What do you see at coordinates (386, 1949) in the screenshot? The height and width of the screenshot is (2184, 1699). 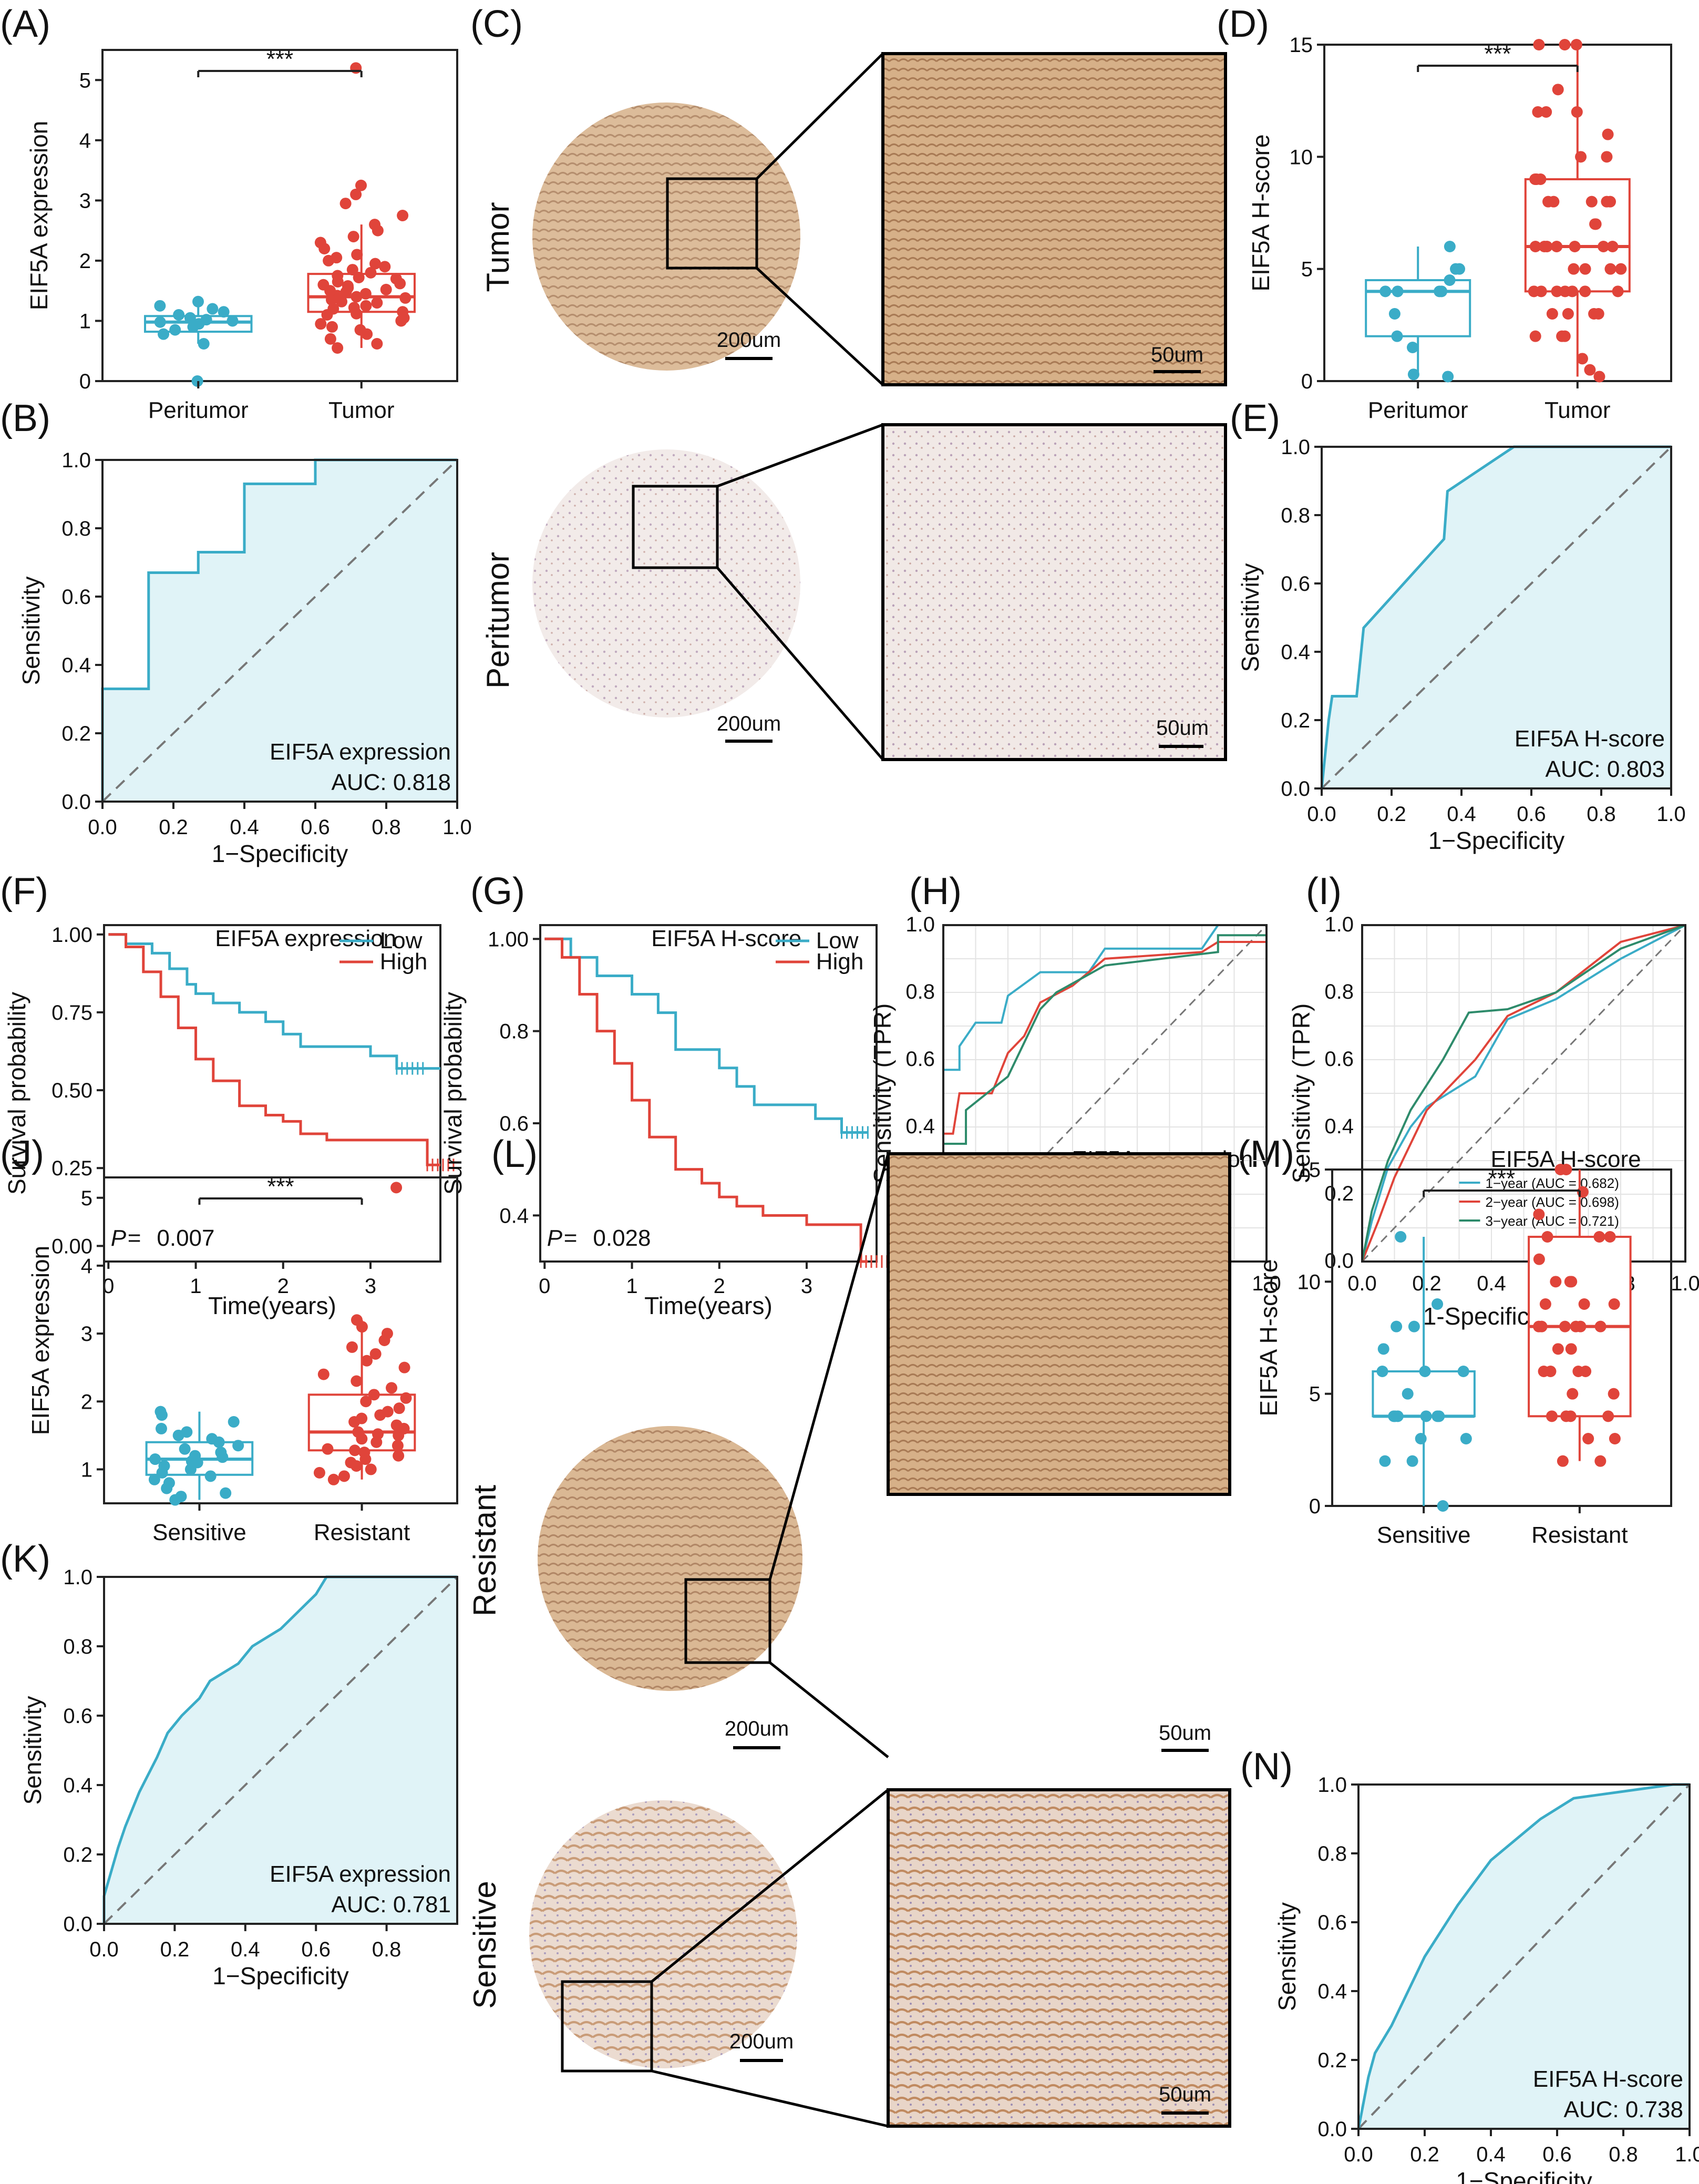 I see `x-tick-label: 0.8` at bounding box center [386, 1949].